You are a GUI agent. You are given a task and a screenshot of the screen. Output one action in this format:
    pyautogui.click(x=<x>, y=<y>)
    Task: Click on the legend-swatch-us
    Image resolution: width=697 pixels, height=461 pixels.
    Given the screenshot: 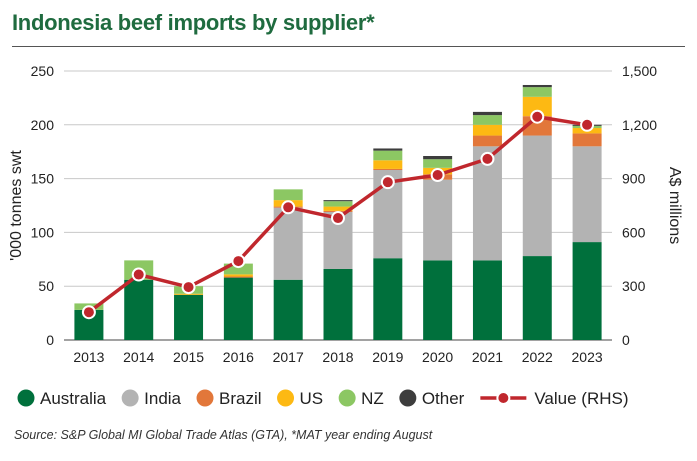 What is the action you would take?
    pyautogui.click(x=286, y=398)
    